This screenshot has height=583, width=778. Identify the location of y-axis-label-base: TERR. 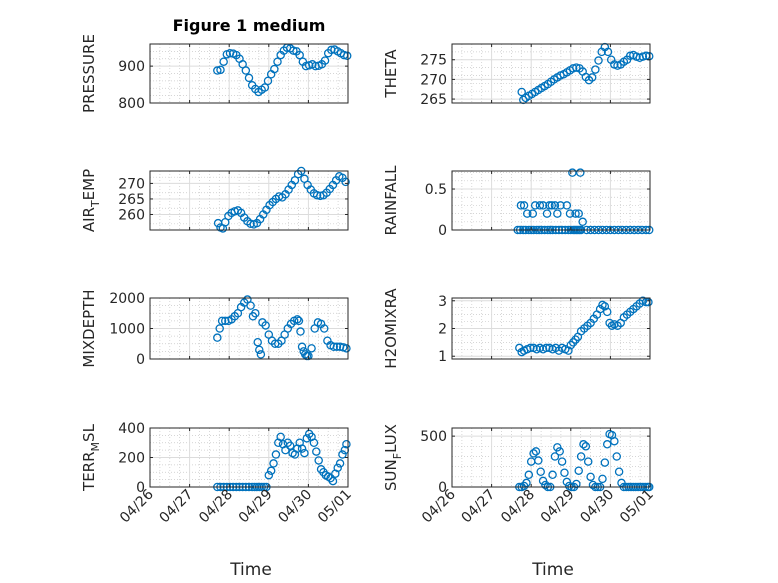
(89, 471).